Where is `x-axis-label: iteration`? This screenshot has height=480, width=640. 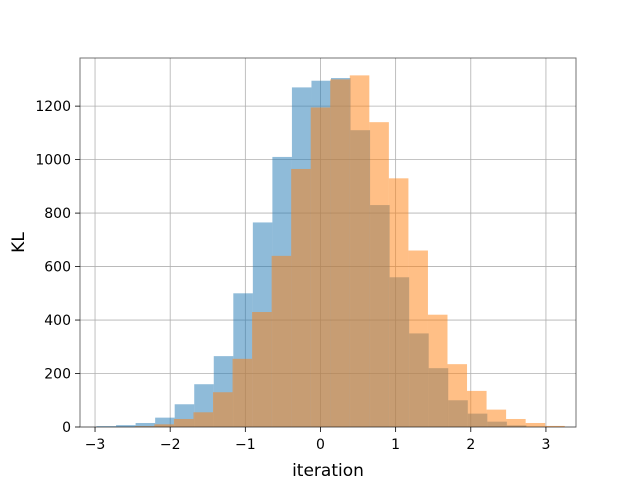
x-axis-label: iteration is located at coordinates (328, 470).